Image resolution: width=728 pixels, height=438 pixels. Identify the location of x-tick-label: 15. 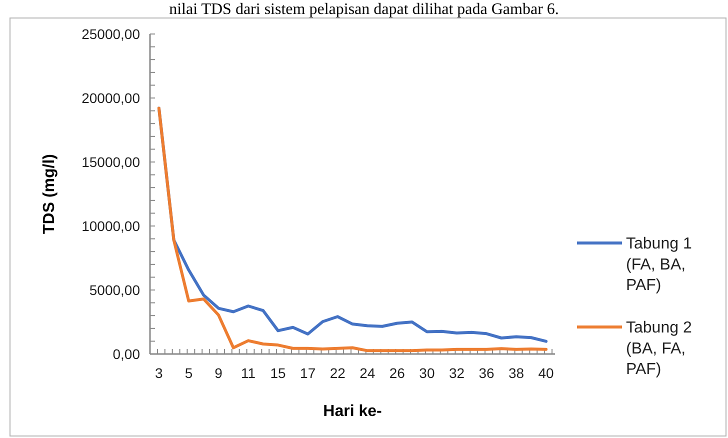
(278, 373).